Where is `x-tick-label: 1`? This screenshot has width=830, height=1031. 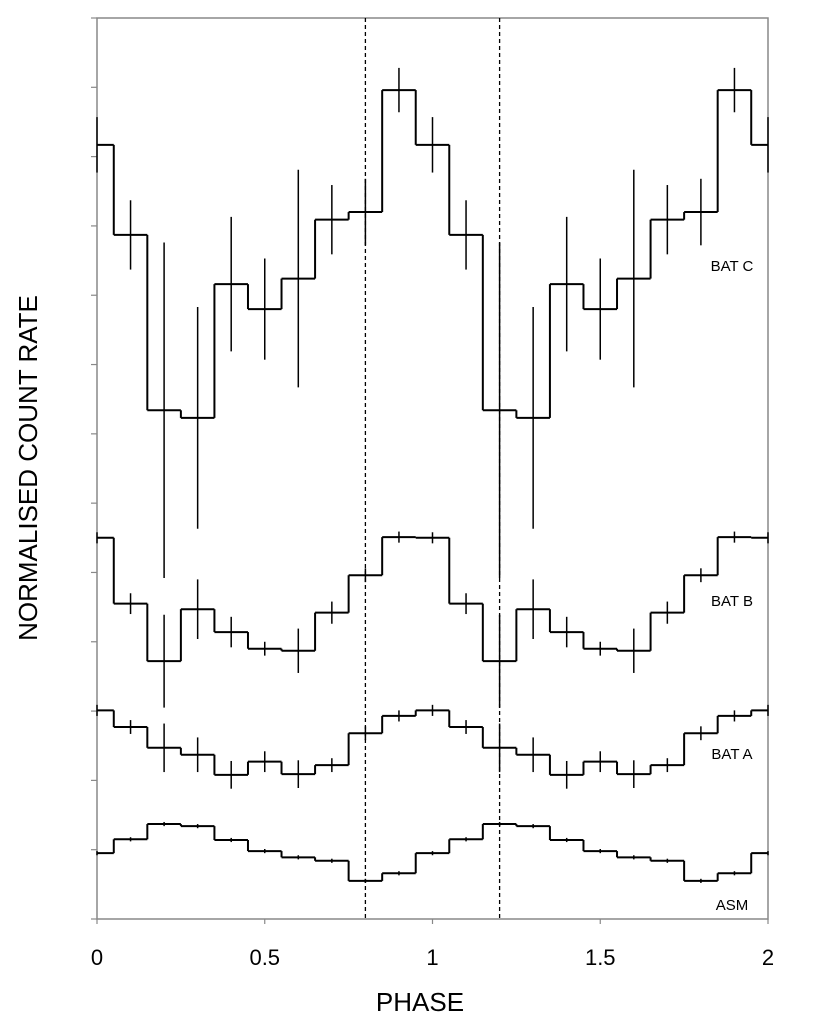 x-tick-label: 1 is located at coordinates (432, 957).